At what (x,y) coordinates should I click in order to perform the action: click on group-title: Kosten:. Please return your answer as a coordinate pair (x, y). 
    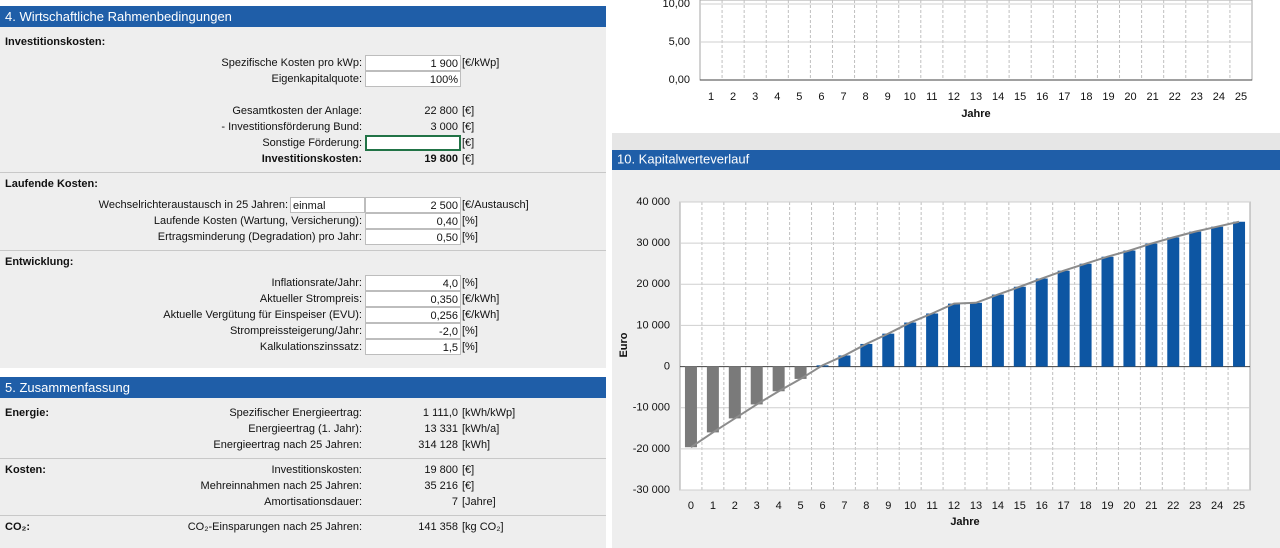
    Looking at the image, I should click on (25, 470).